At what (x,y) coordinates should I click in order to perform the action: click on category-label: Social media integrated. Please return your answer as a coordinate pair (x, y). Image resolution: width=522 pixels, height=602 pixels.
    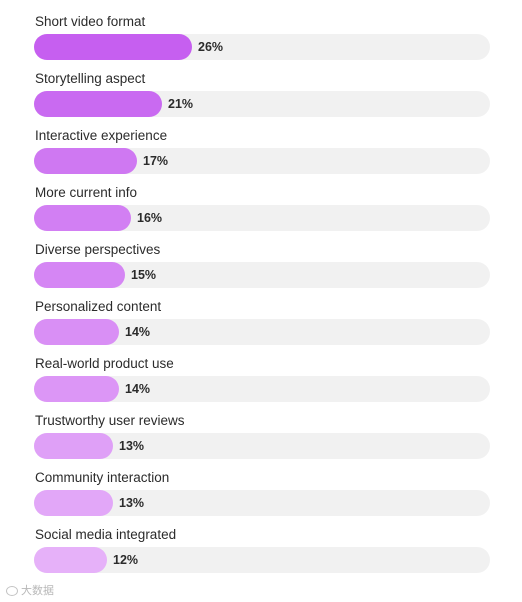
    Looking at the image, I should click on (106, 534).